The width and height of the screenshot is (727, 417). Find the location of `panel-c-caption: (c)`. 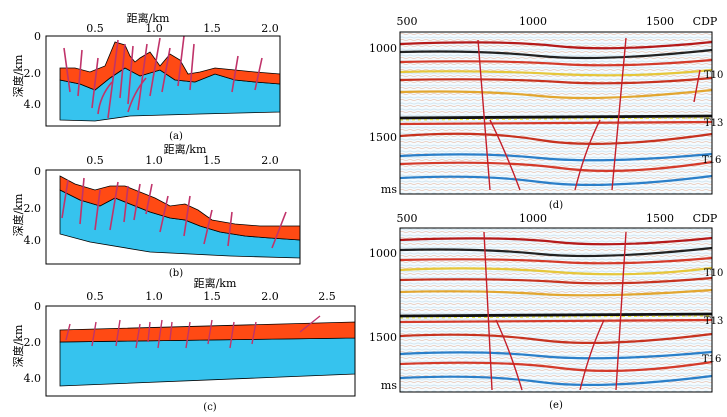

panel-c-caption: (c) is located at coordinates (210, 407).